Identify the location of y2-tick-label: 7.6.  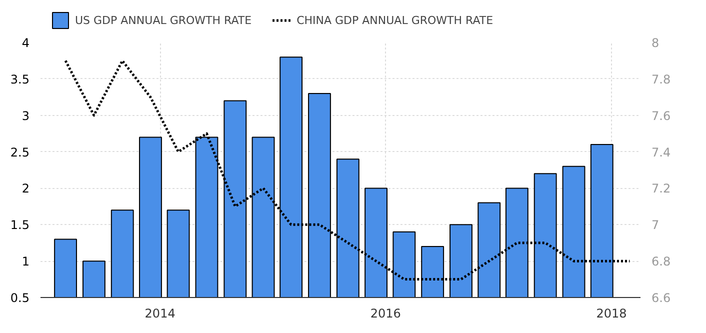
(661, 115).